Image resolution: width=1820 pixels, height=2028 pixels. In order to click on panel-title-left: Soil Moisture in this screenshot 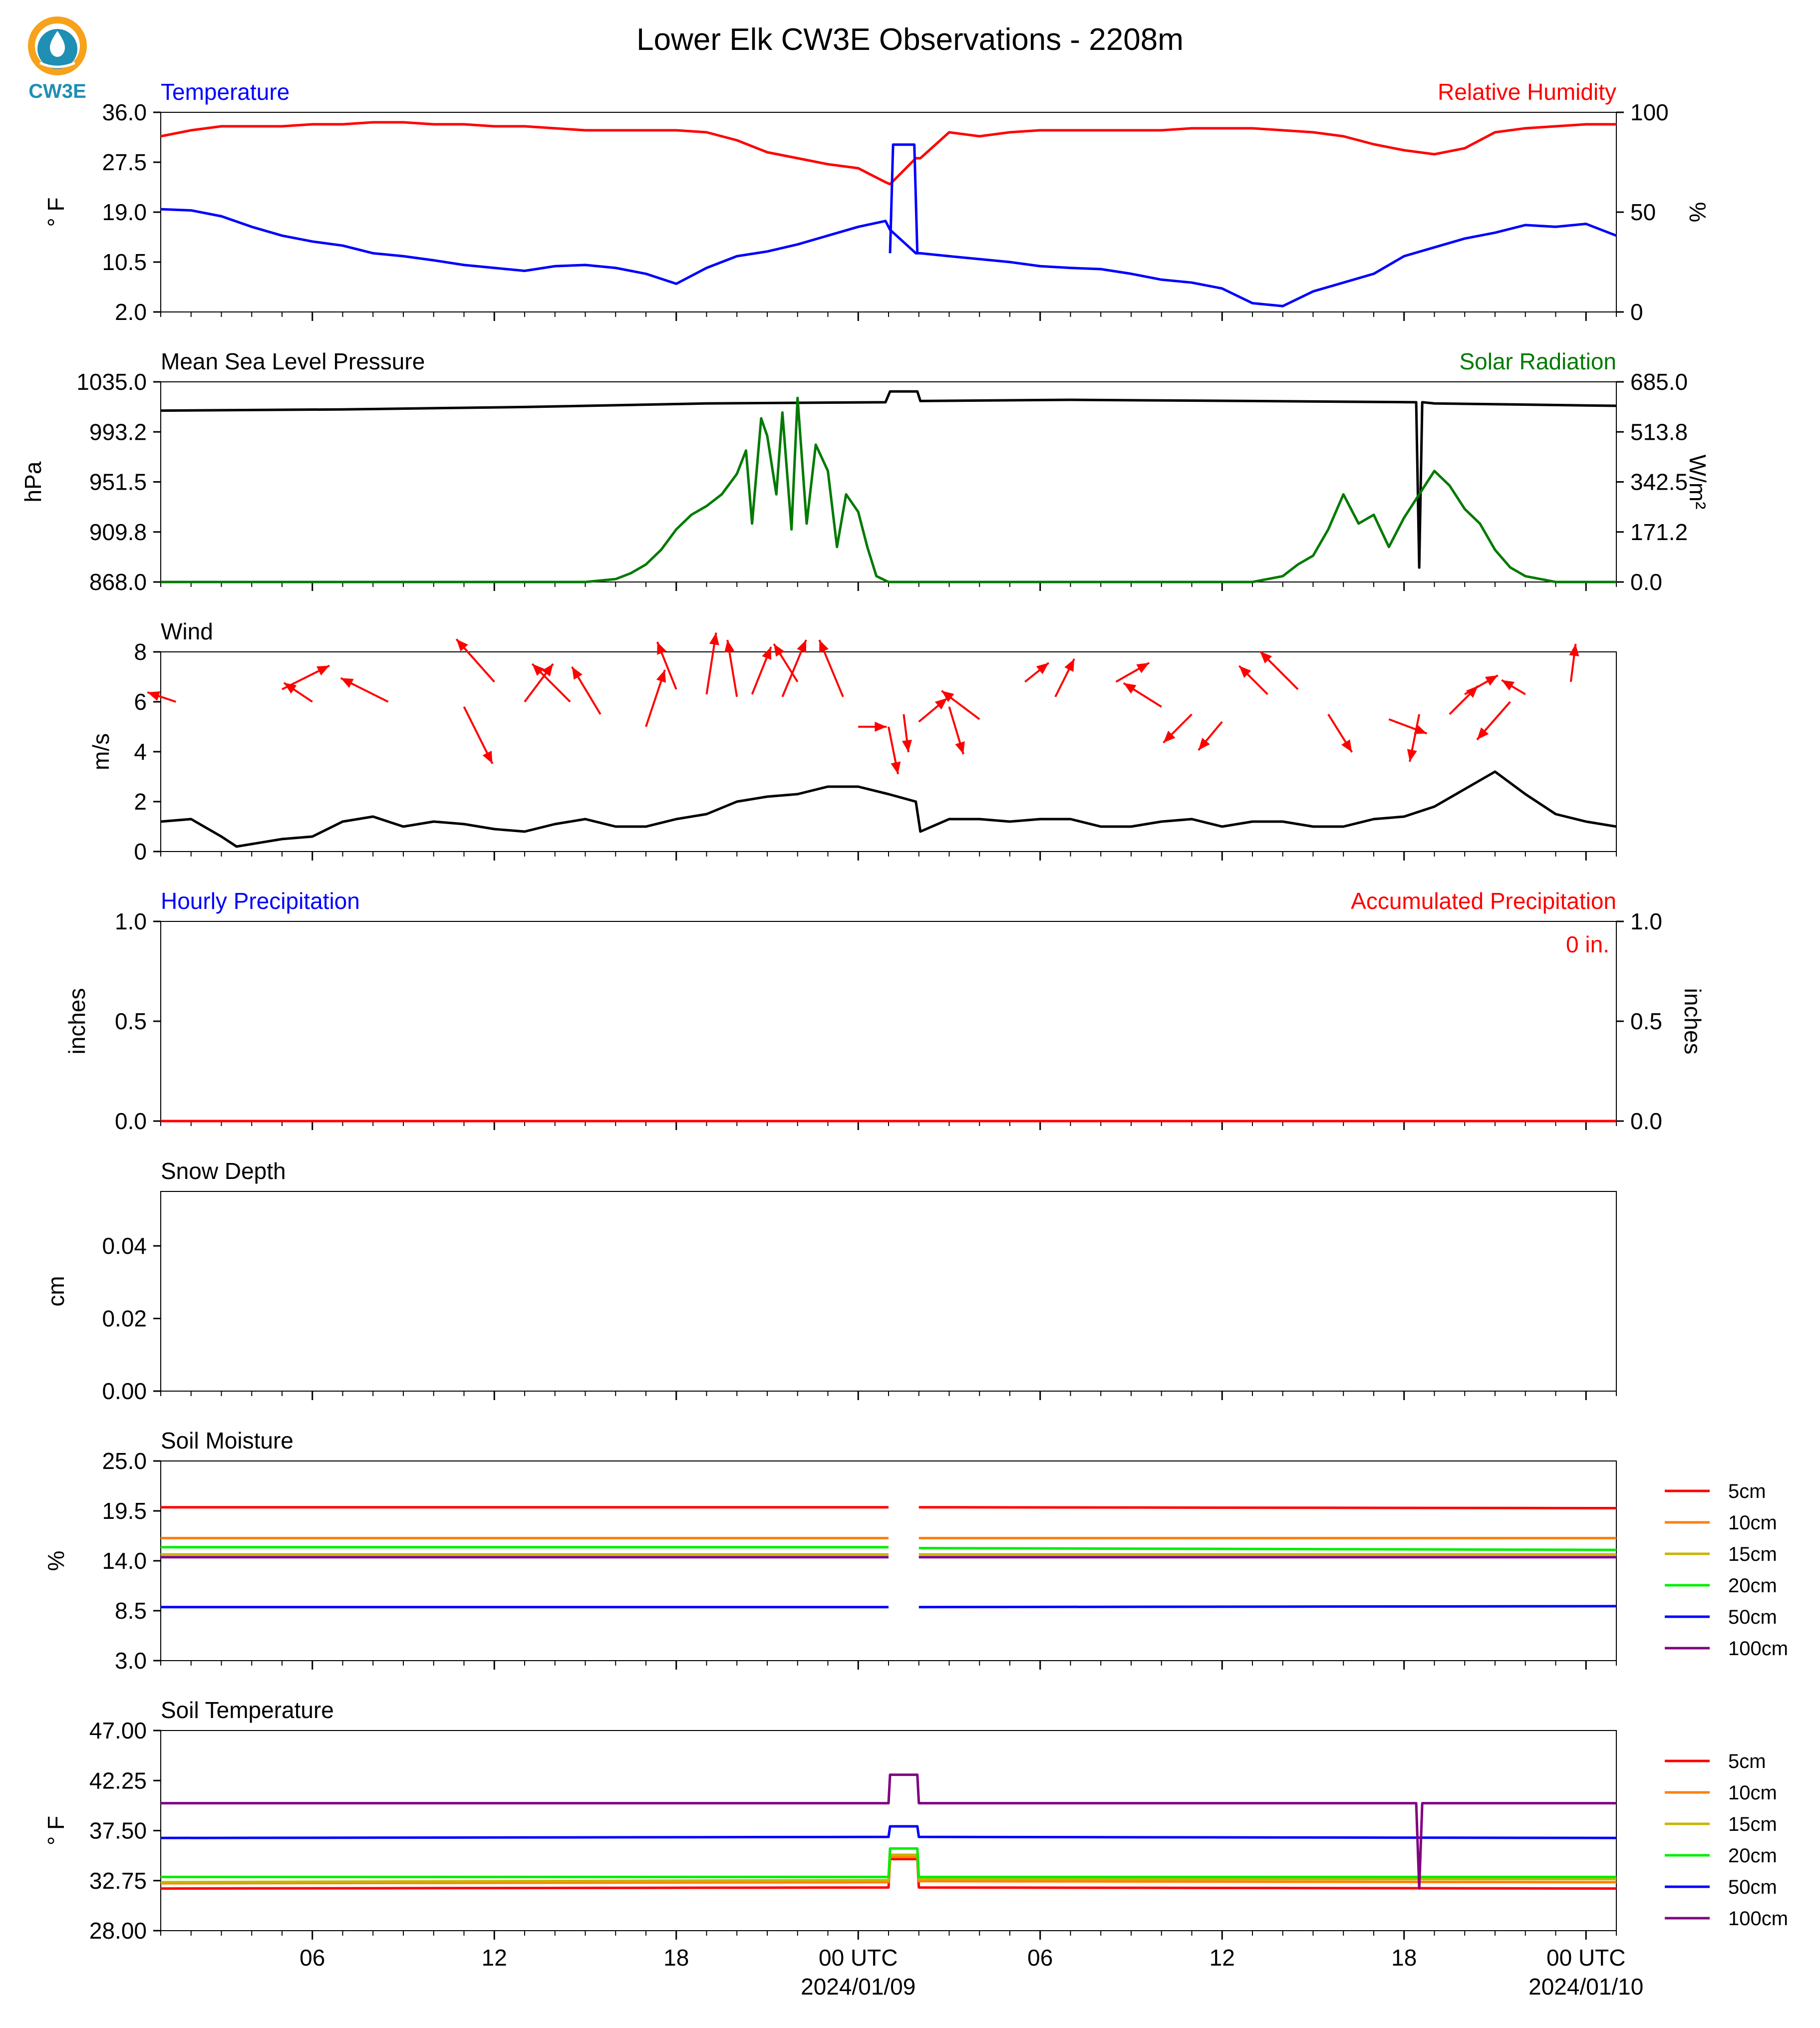, I will do `click(227, 1440)`.